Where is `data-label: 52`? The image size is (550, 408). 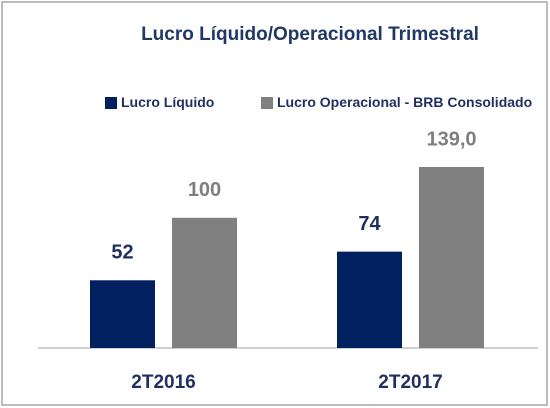 data-label: 52 is located at coordinates (122, 253).